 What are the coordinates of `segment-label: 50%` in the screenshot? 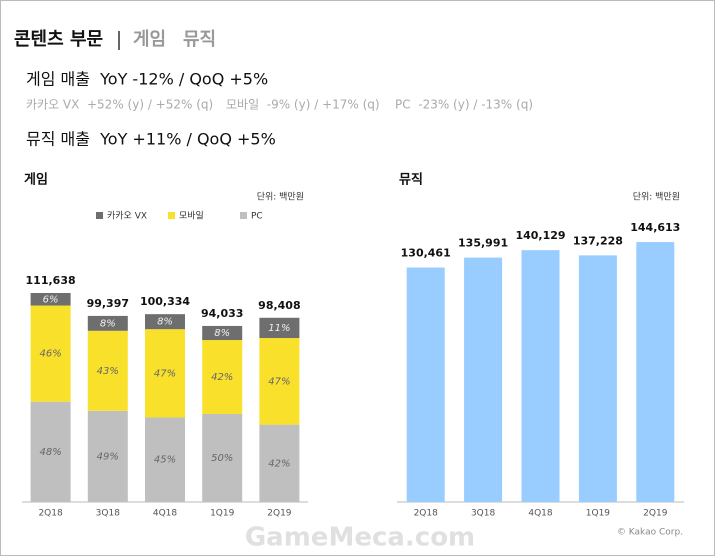 It's located at (222, 458).